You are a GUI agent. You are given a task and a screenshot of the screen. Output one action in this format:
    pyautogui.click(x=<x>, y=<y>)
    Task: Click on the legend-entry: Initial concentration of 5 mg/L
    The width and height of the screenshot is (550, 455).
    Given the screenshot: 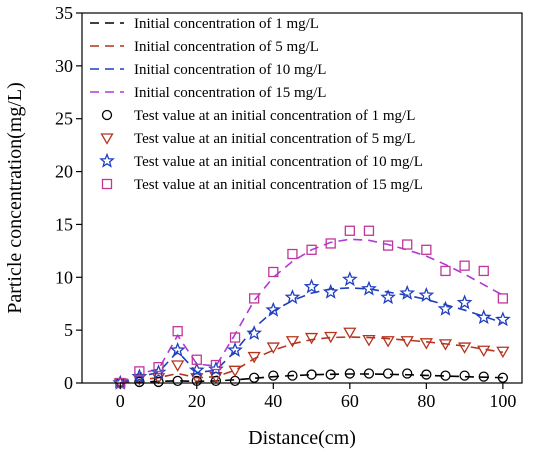 What is the action you would take?
    pyautogui.click(x=204, y=47)
    